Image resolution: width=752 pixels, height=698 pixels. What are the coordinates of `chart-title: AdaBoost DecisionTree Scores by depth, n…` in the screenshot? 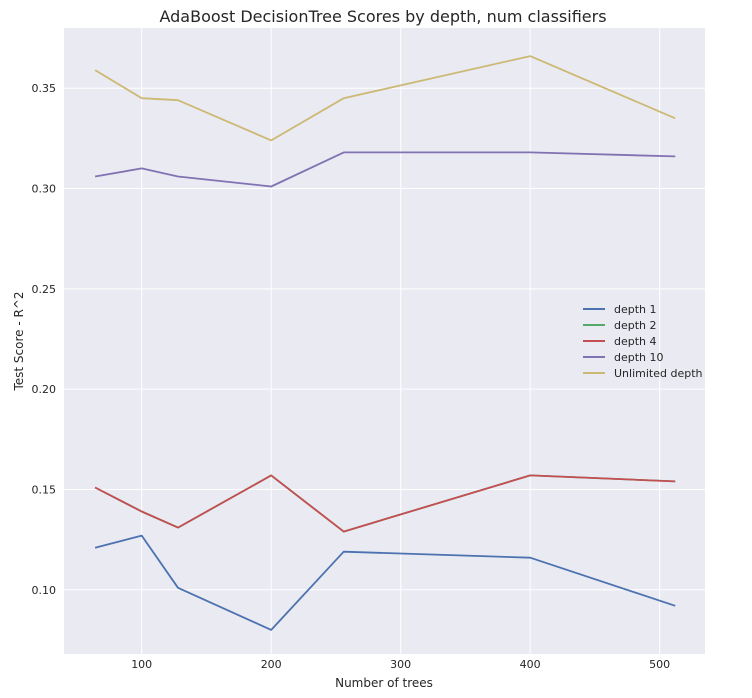 It's located at (382, 16).